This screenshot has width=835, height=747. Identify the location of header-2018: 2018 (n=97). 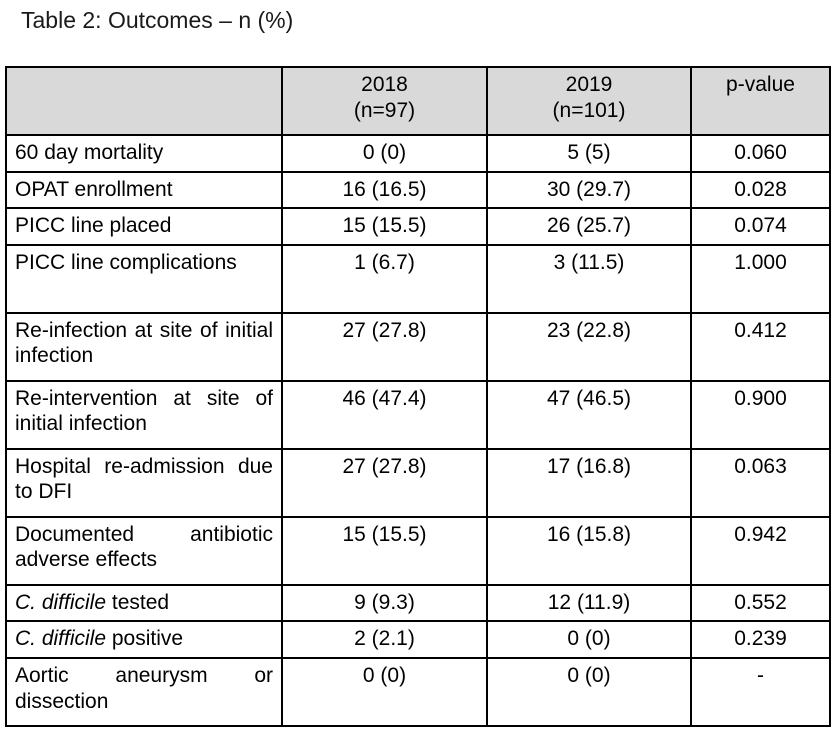
(384, 101).